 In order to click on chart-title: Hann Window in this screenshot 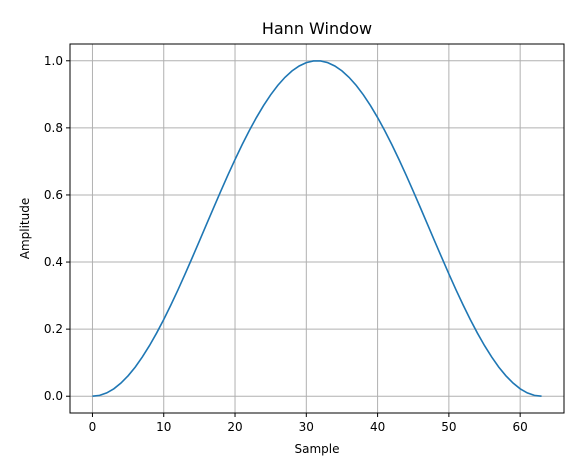, I will do `click(317, 28)`.